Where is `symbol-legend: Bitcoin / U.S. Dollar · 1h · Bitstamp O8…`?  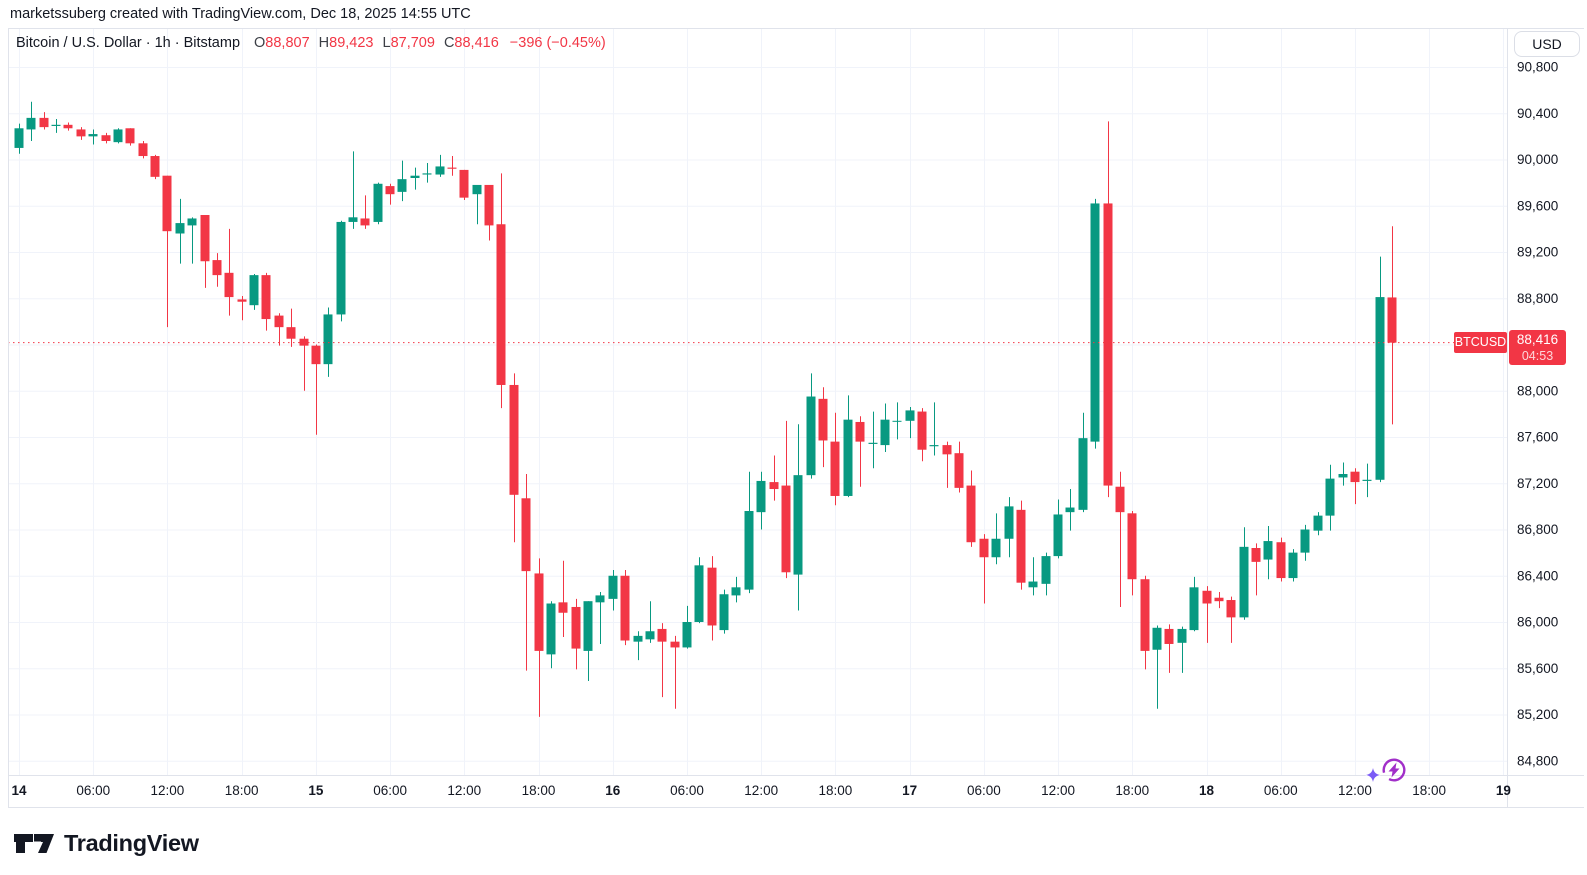
symbol-legend: Bitcoin / U.S. Dollar · 1h · Bitstamp O8… is located at coordinates (311, 43).